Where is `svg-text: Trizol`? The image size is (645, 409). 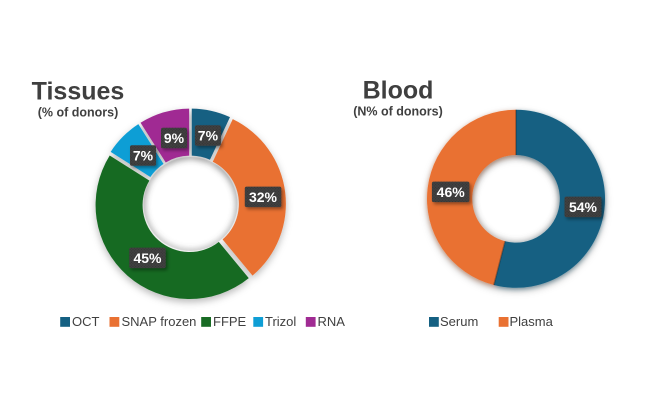 svg-text: Trizol is located at coordinates (280, 321).